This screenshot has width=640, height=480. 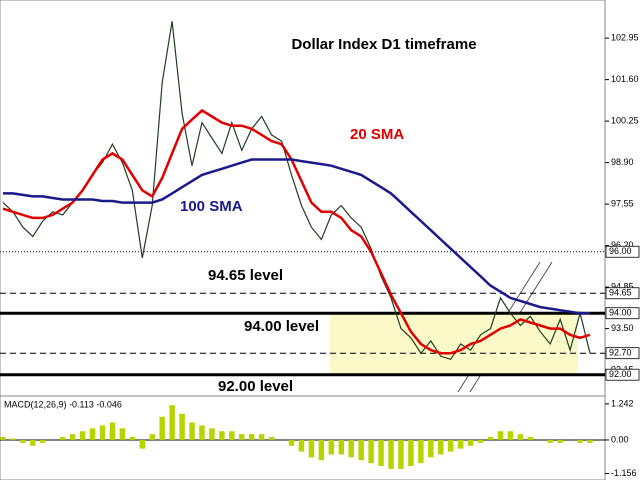 What do you see at coordinates (255, 386) in the screenshot?
I see `annotation: 92.00 level` at bounding box center [255, 386].